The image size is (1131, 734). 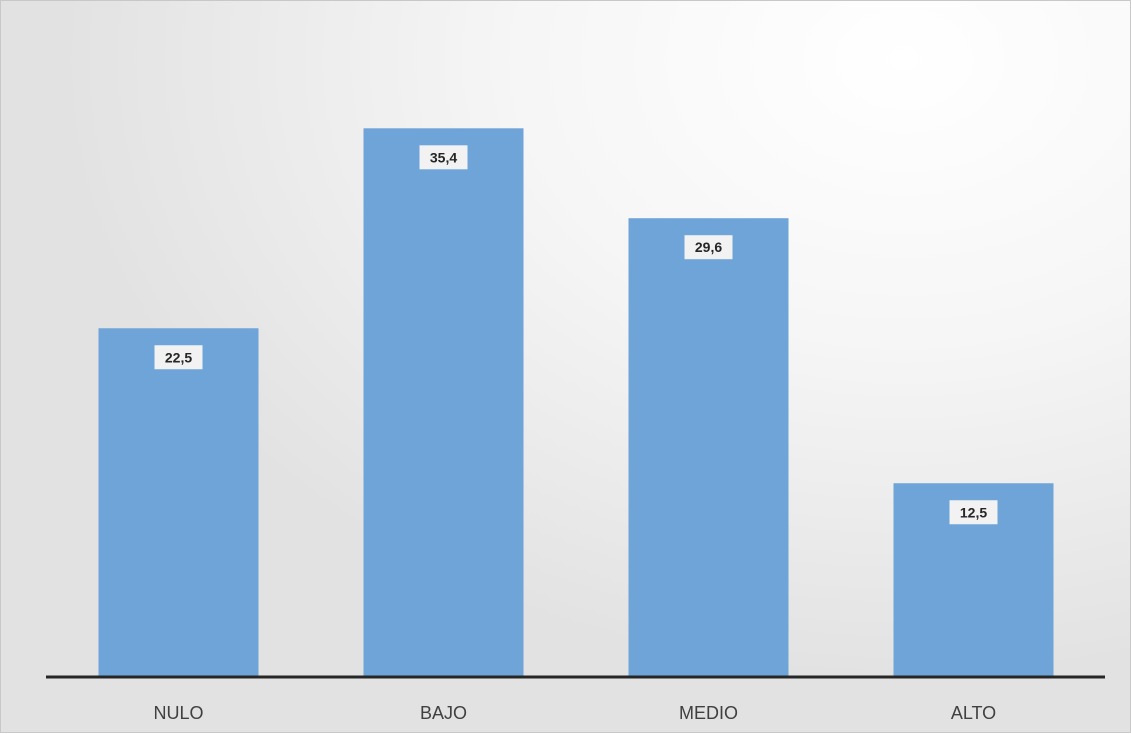 I want to click on data-label-box-nulo, so click(x=178, y=357).